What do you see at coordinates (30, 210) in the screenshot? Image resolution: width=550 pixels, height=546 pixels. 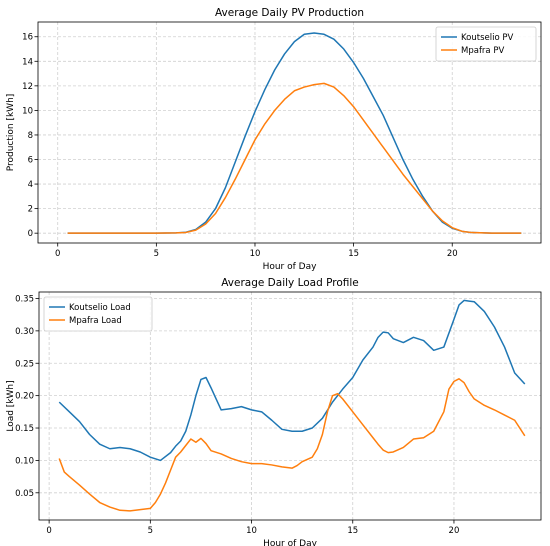 I see `y-tick-label: 2` at bounding box center [30, 210].